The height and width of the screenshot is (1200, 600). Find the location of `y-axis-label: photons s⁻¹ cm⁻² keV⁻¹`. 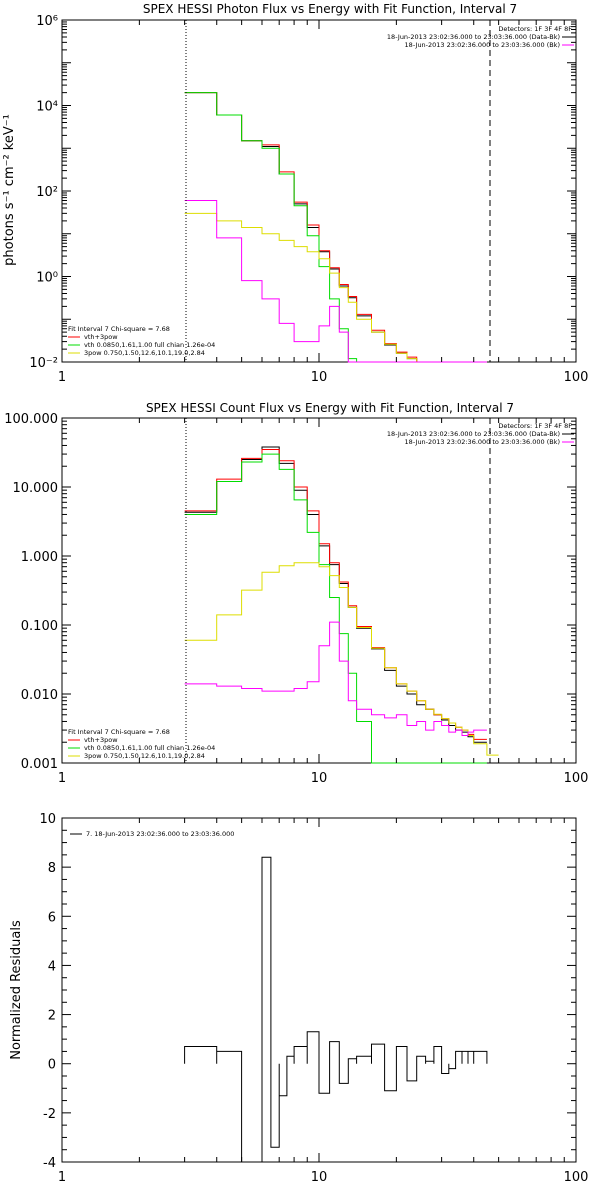

y-axis-label: photons s⁻¹ cm⁻² keV⁻¹ is located at coordinates (9, 190).